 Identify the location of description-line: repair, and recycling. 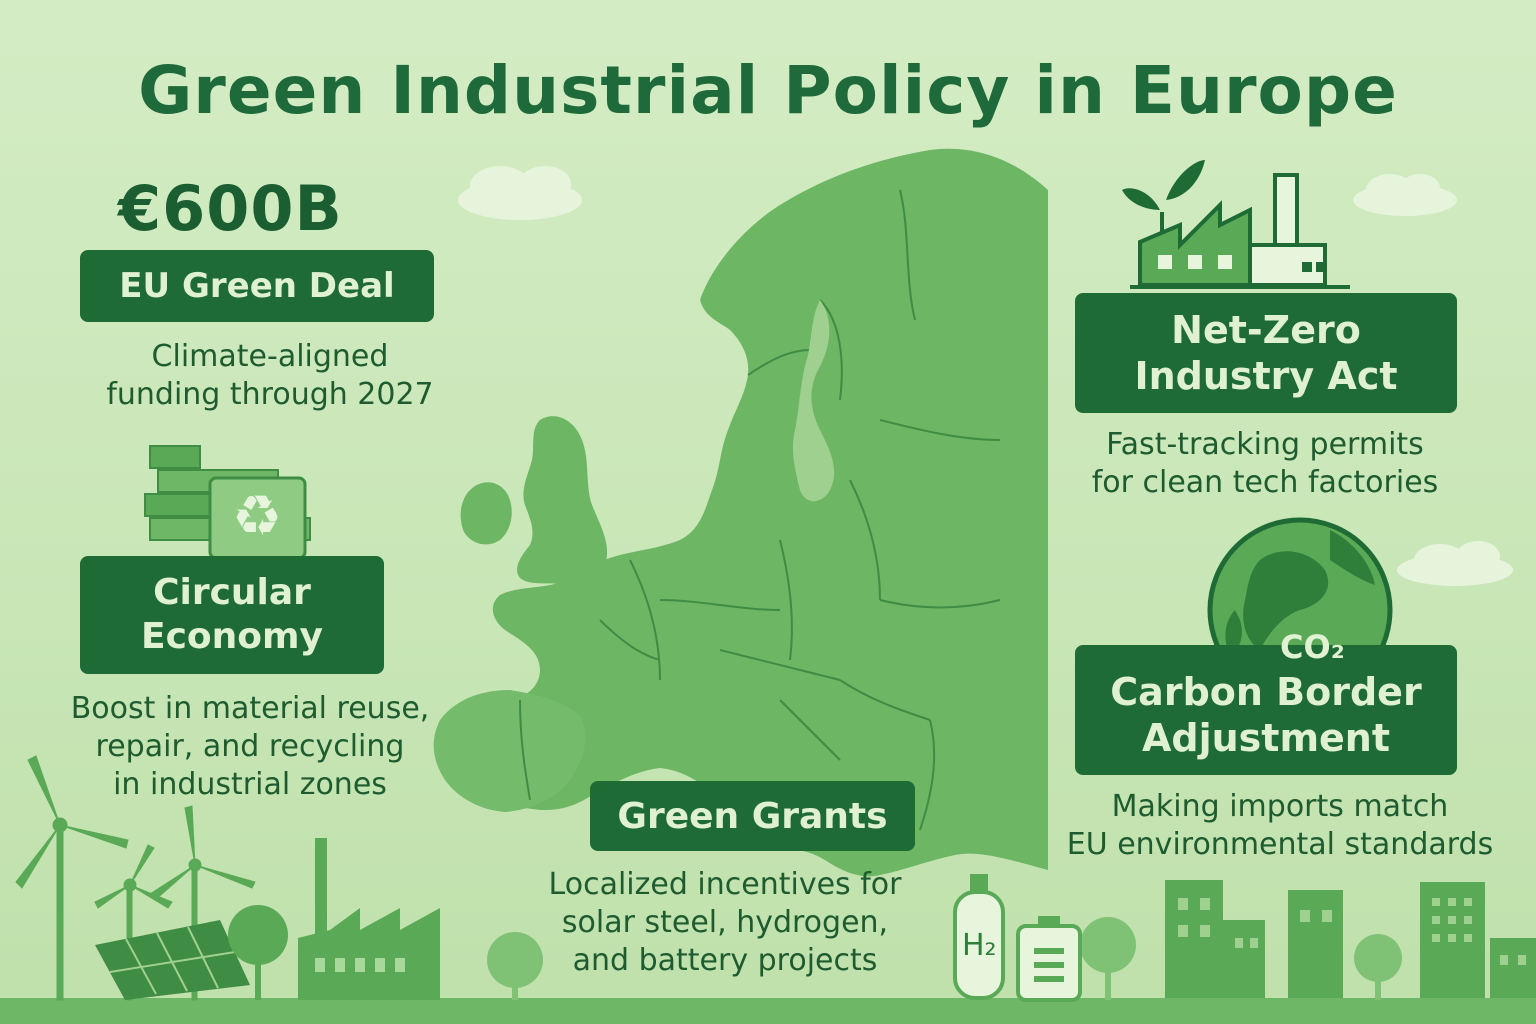
(250, 746).